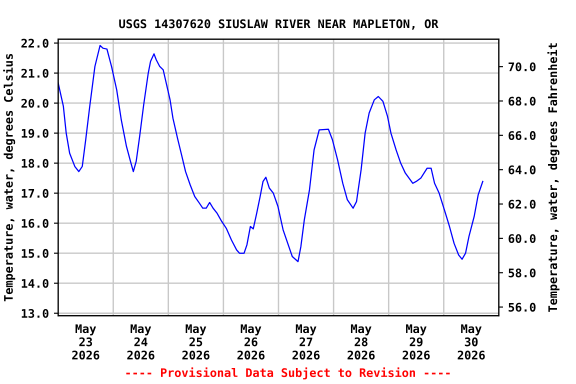 The image size is (576, 384). What do you see at coordinates (522, 204) in the screenshot?
I see `y2-tick-label: 62.0` at bounding box center [522, 204].